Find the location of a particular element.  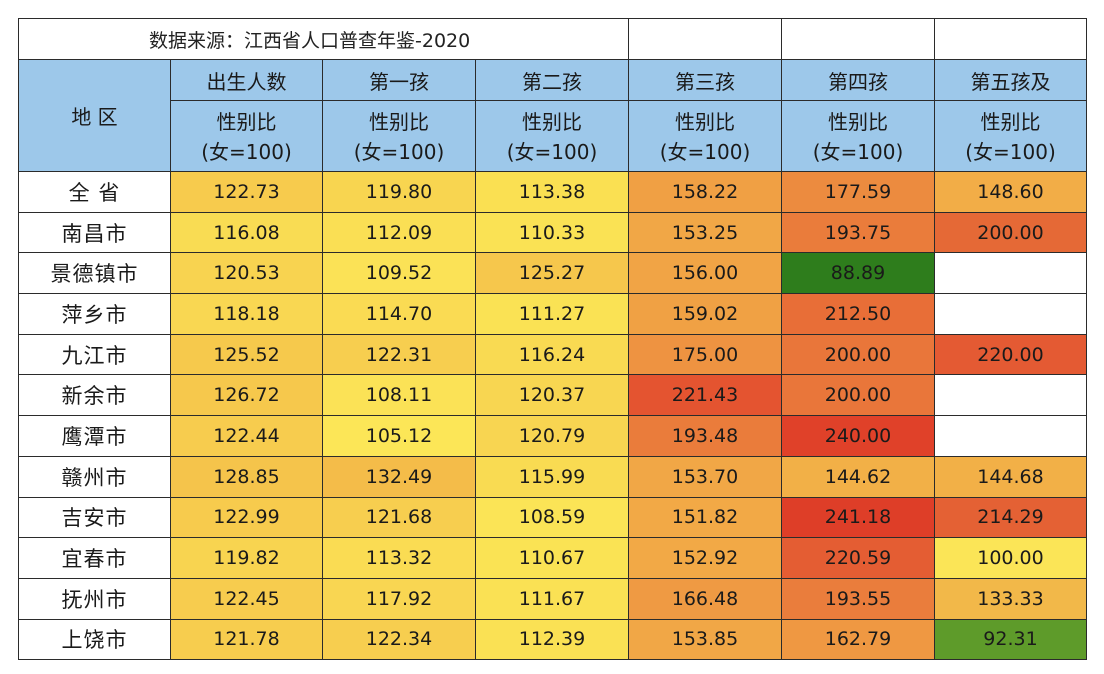

sex-ratio-value-cell: 110.67 is located at coordinates (552, 558).